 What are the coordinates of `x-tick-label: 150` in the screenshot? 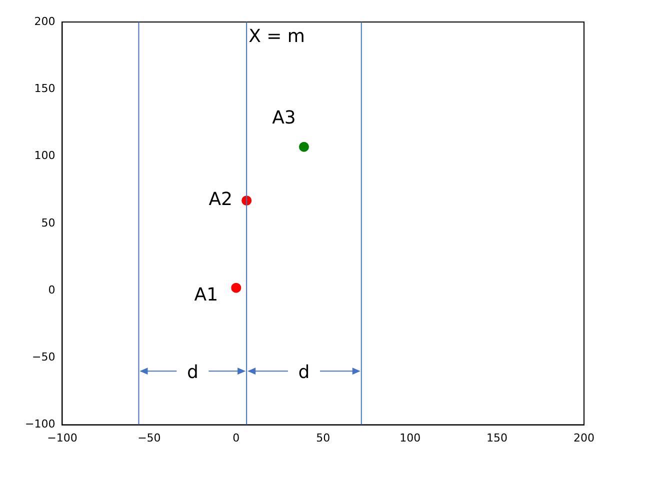 It's located at (497, 437).